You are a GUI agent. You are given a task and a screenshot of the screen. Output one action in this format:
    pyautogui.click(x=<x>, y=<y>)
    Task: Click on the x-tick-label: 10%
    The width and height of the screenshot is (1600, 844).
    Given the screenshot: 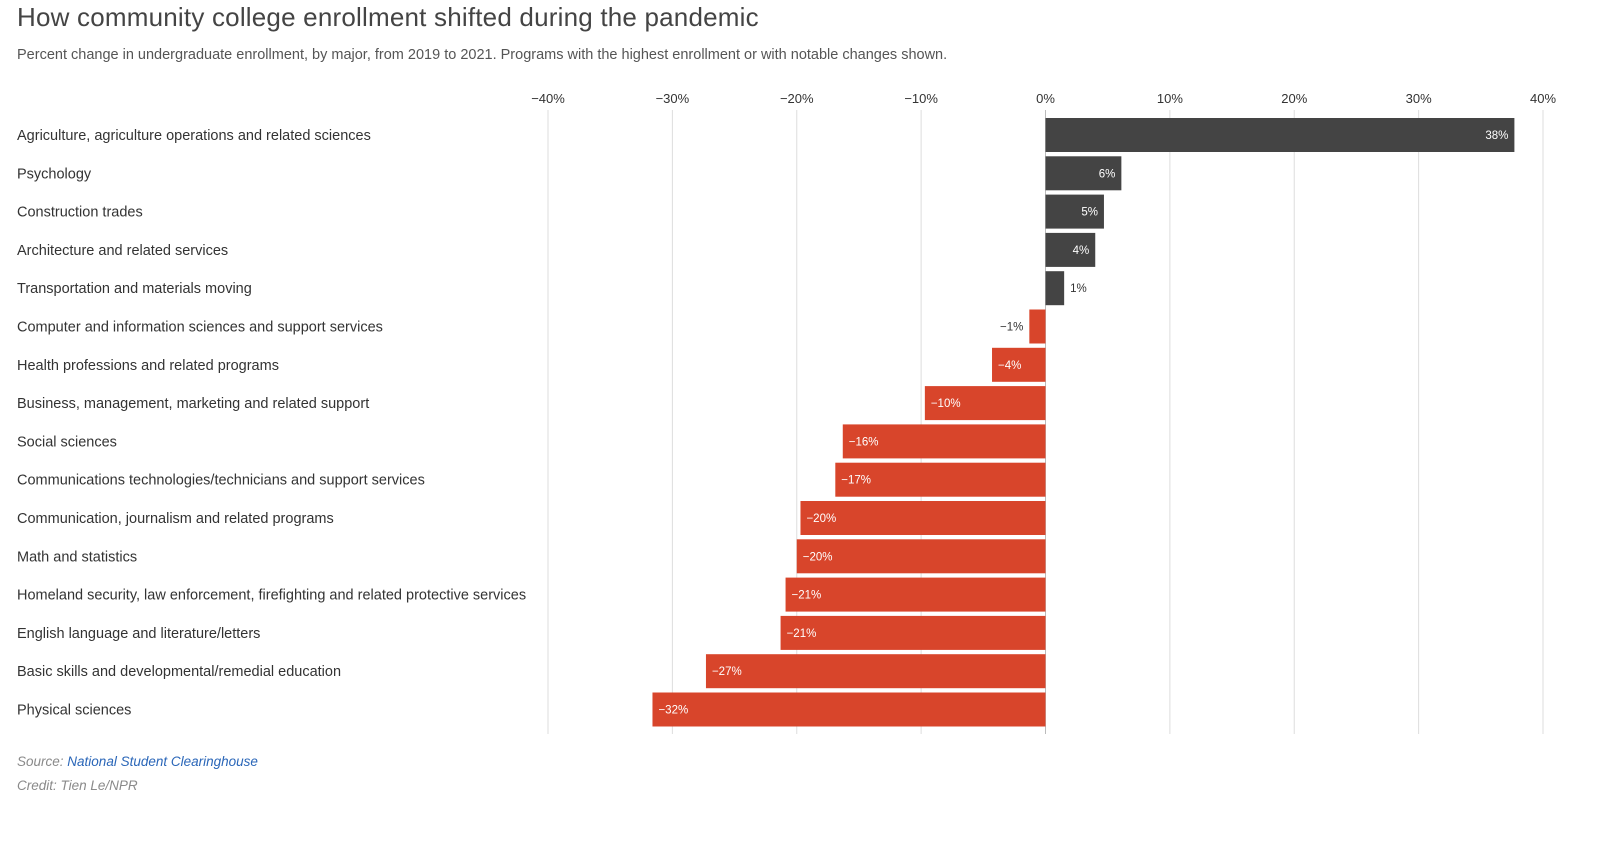 What is the action you would take?
    pyautogui.click(x=1170, y=98)
    